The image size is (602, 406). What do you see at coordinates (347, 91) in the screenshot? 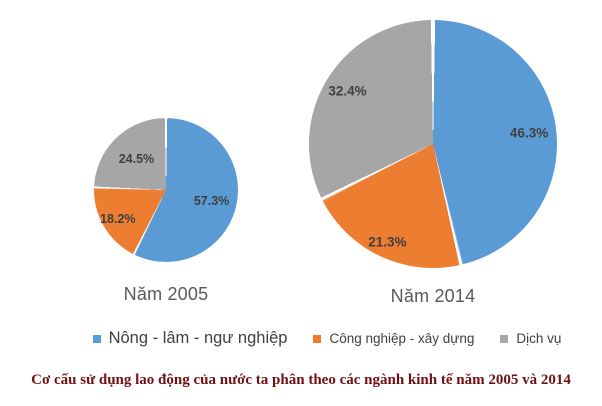
I see `pie-data-label: 32.4%` at bounding box center [347, 91].